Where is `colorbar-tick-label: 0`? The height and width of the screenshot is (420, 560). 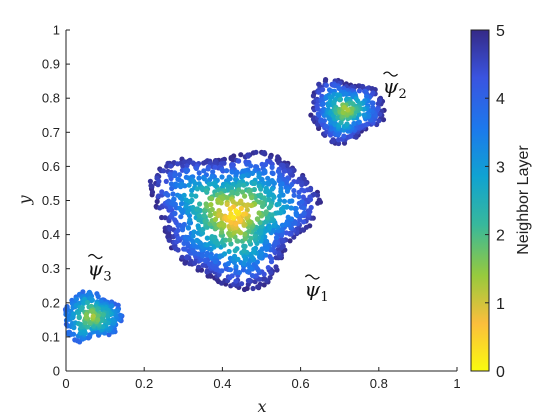 colorbar-tick-label: 0 is located at coordinates (500, 372).